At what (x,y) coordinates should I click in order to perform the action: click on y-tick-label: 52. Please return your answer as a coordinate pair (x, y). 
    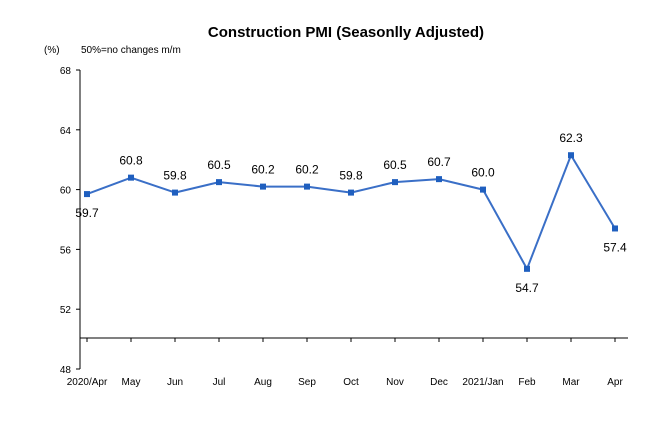
    Looking at the image, I should click on (66, 310).